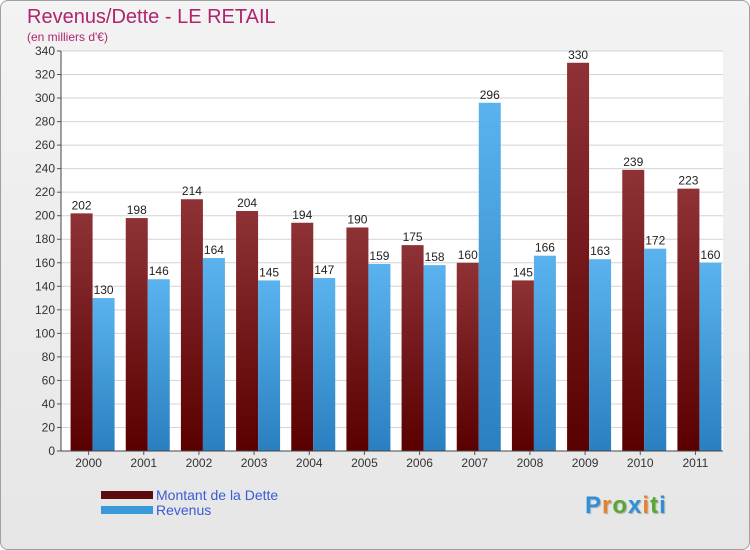  Describe the element at coordinates (217, 494) in the screenshot. I see `legend-label-debt: Montant de la Dette` at that location.